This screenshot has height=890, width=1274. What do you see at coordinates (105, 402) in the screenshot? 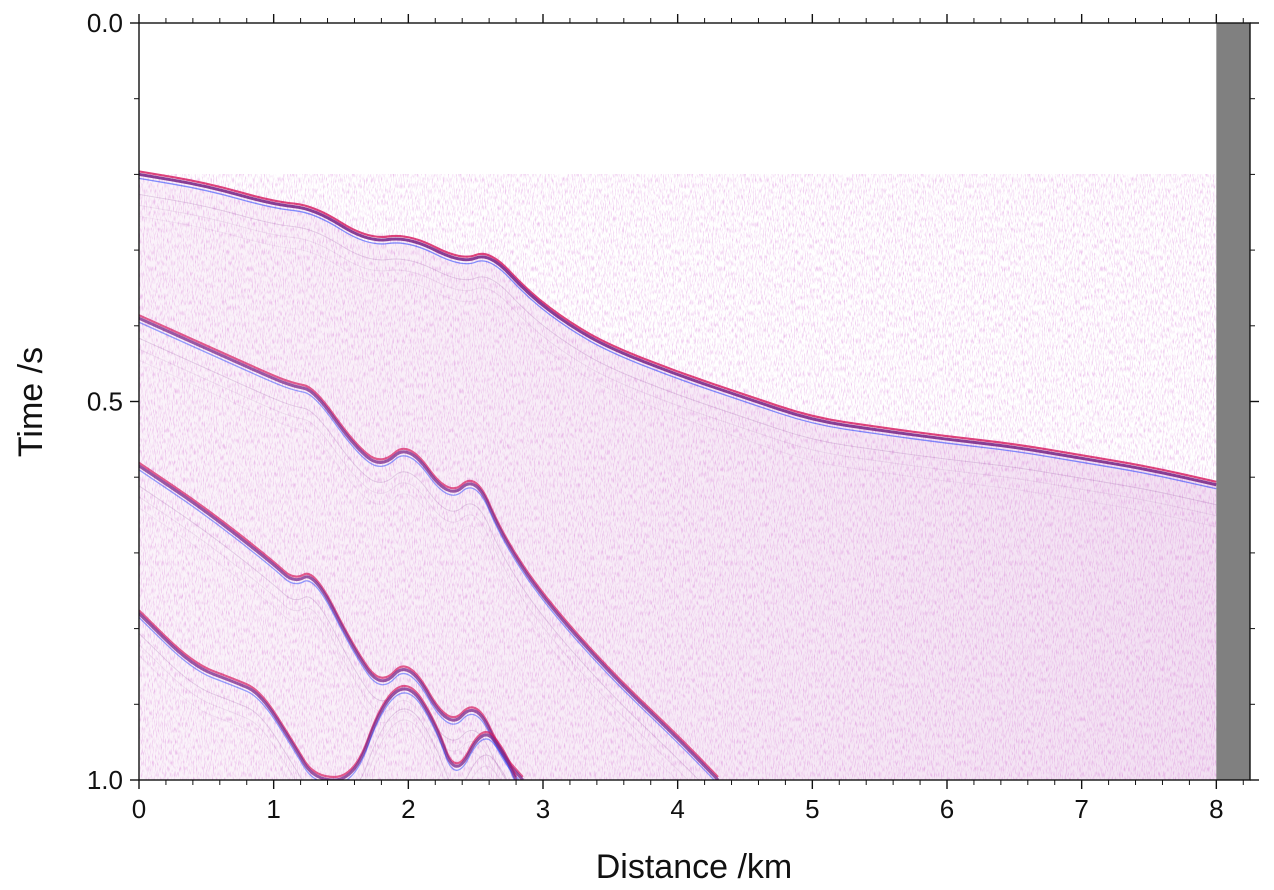
I see `y-tick-label-0.5: 0.5` at bounding box center [105, 402].